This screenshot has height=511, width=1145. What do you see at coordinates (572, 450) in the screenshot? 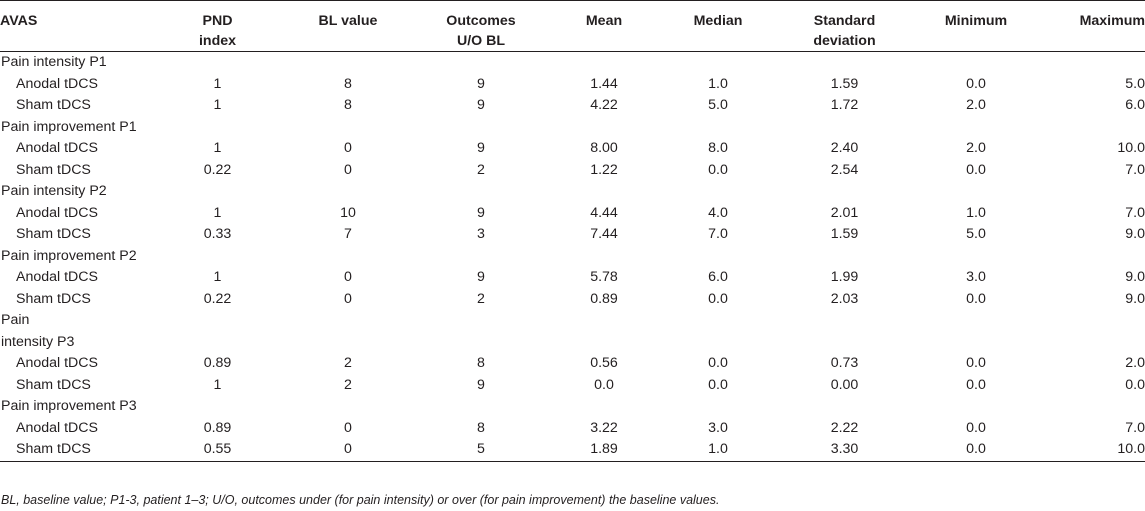
I see `table-row: Sham tDCS 0.55 0 5 1.89 1.0 3.30 0.0 10.0` at bounding box center [572, 450].